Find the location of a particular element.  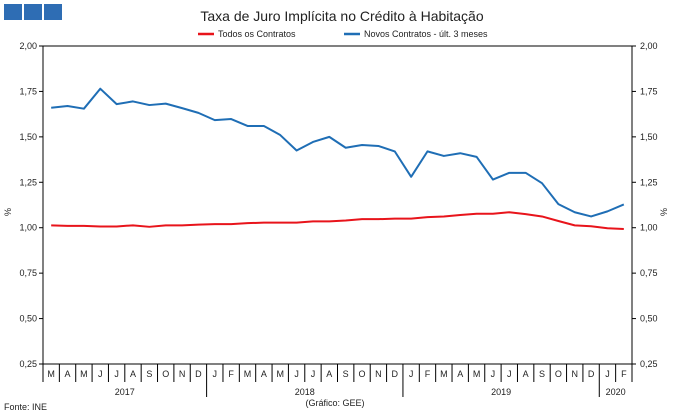

source-note: Fonte: INE is located at coordinates (25, 407).